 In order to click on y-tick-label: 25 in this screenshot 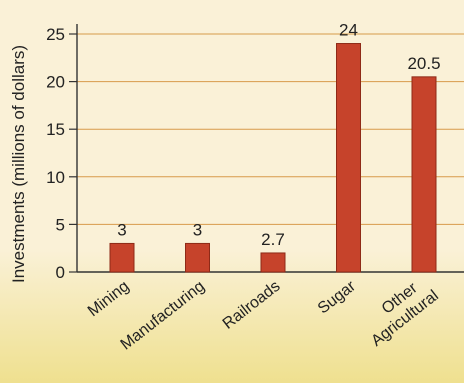, I will do `click(55, 34)`.